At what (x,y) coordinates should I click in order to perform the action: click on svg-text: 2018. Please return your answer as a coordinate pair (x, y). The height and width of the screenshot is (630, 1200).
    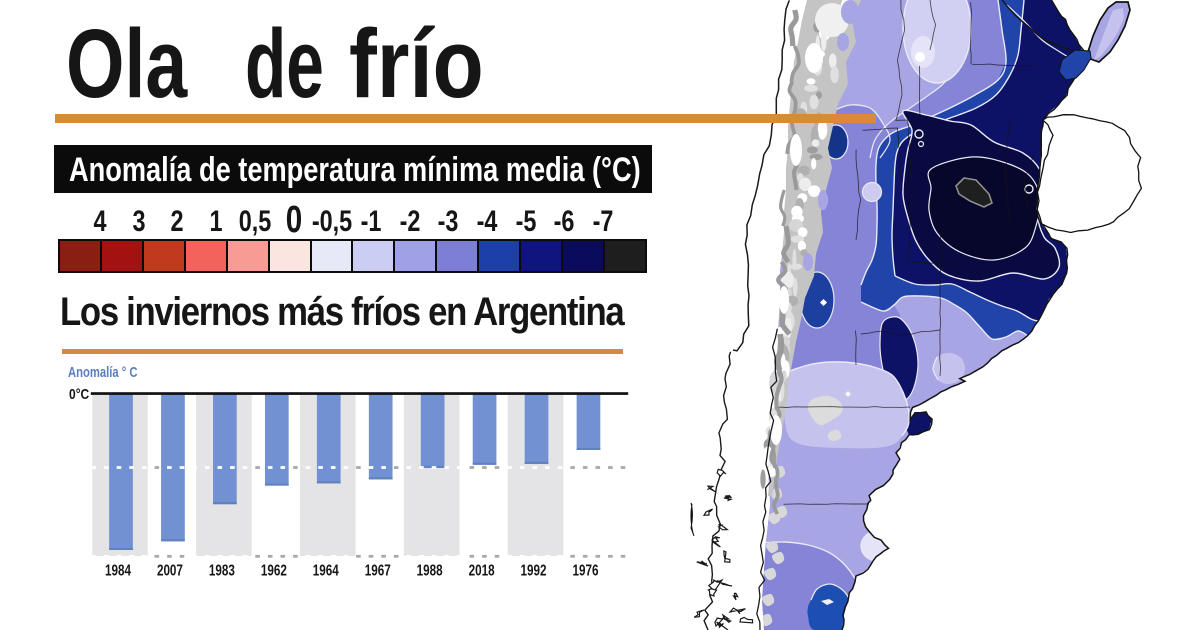
    Looking at the image, I should click on (482, 571).